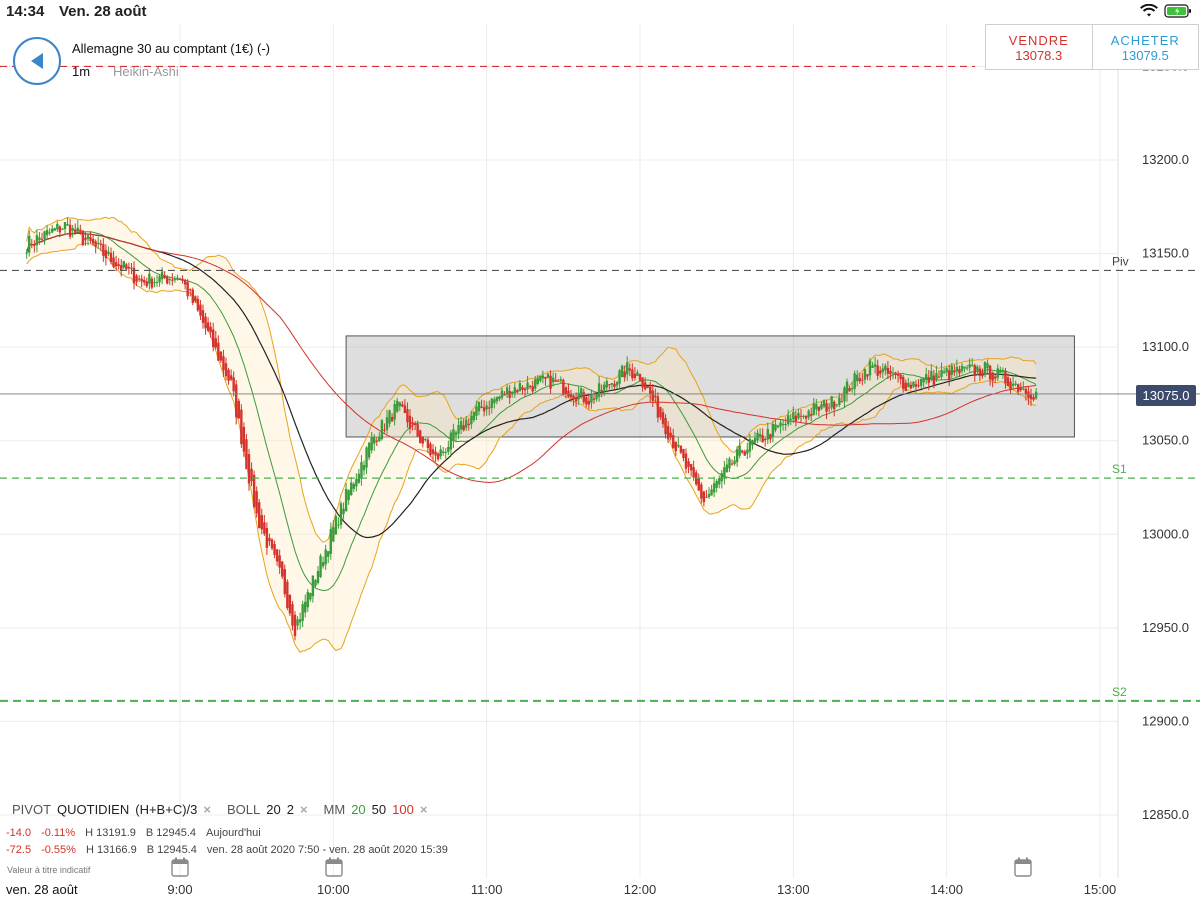 Image resolution: width=1200 pixels, height=900 pixels. I want to click on low-value: B 12945.4, so click(171, 833).